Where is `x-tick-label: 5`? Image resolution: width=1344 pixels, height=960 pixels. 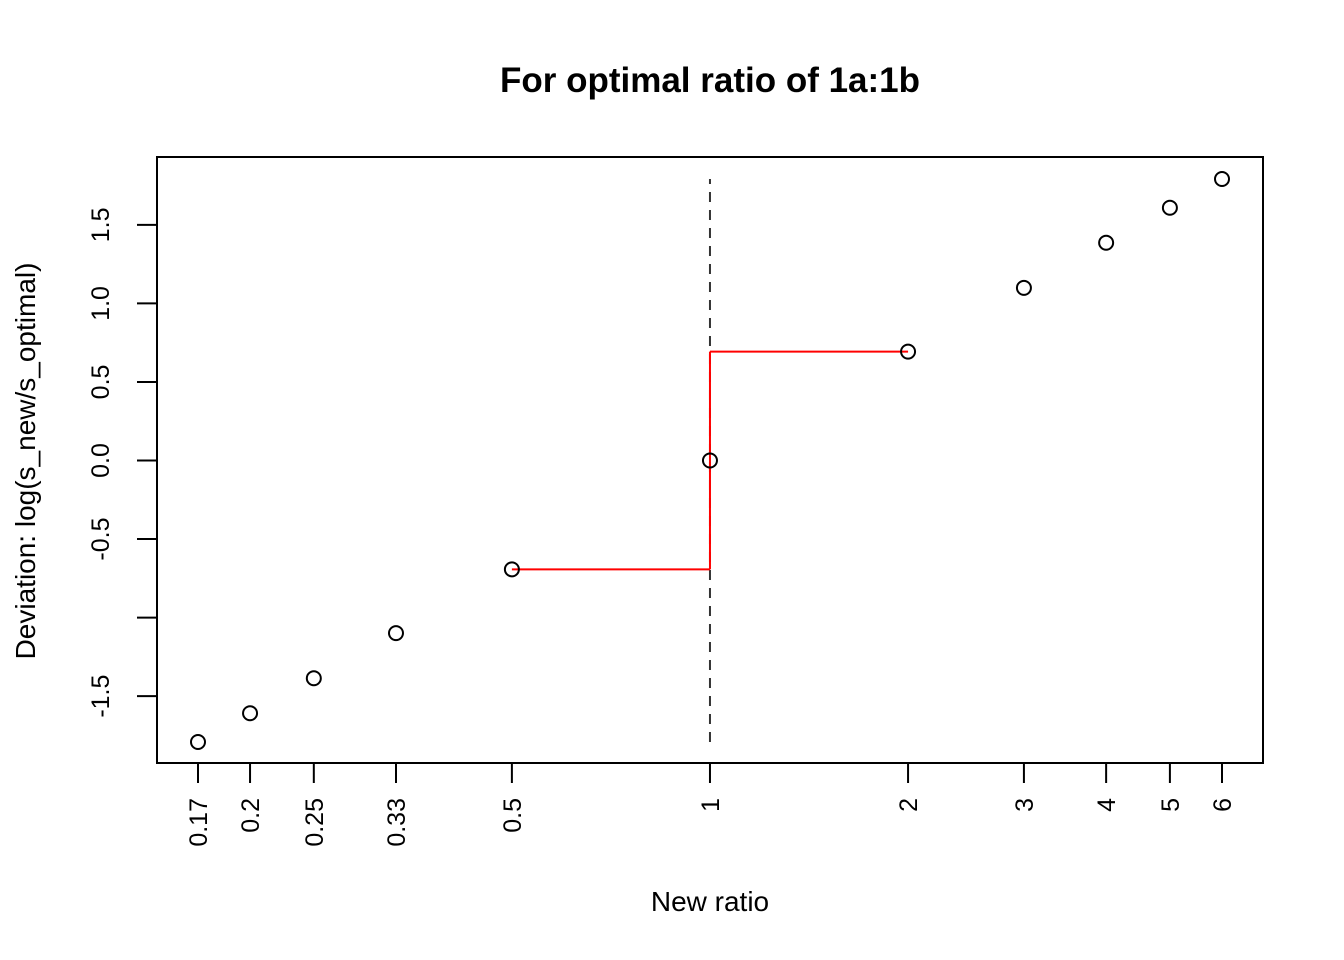
x-tick-label: 5 is located at coordinates (1171, 805).